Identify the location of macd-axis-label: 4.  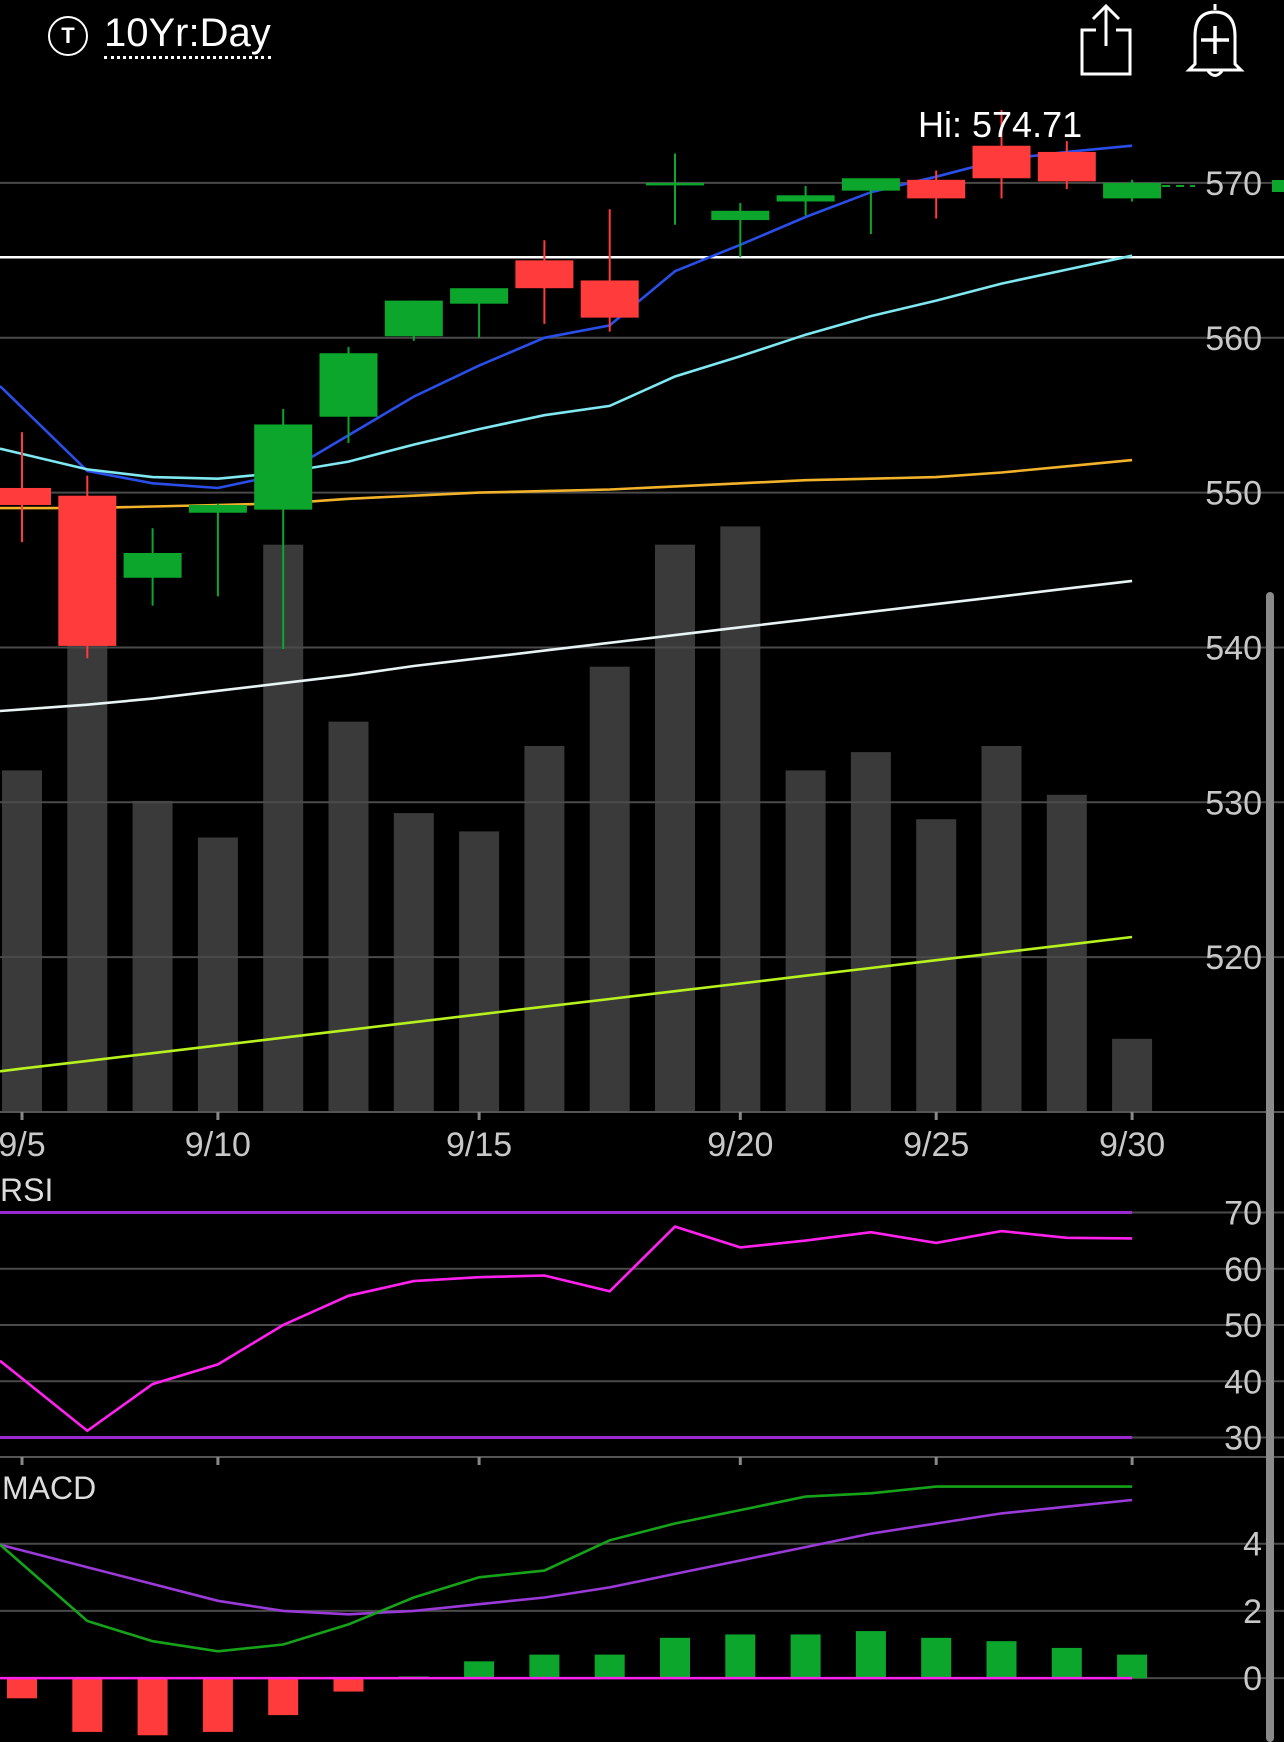
(1252, 1545).